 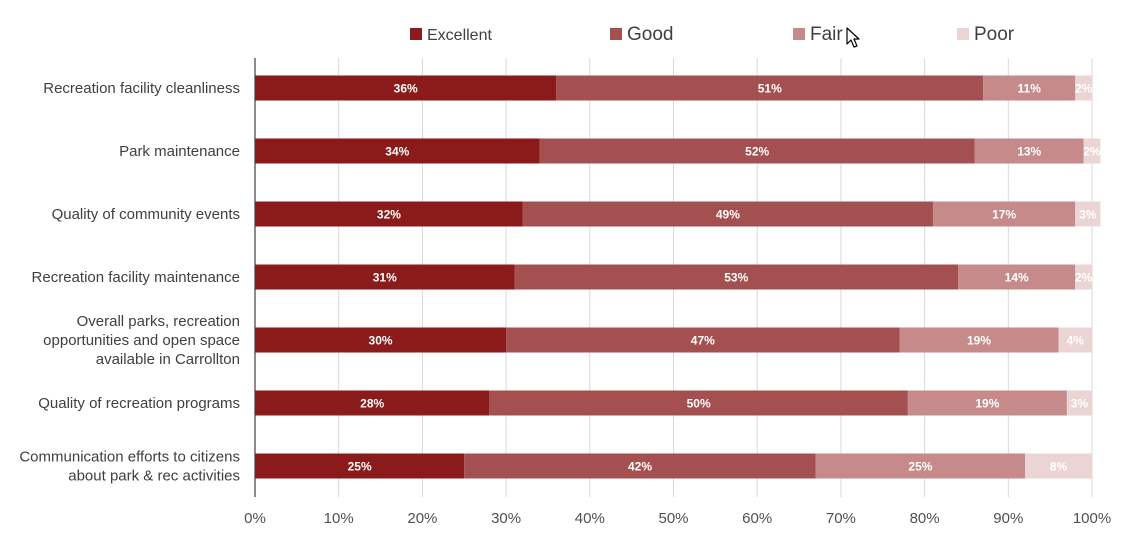 I want to click on data-label-good-1: 52%, so click(x=757, y=152).